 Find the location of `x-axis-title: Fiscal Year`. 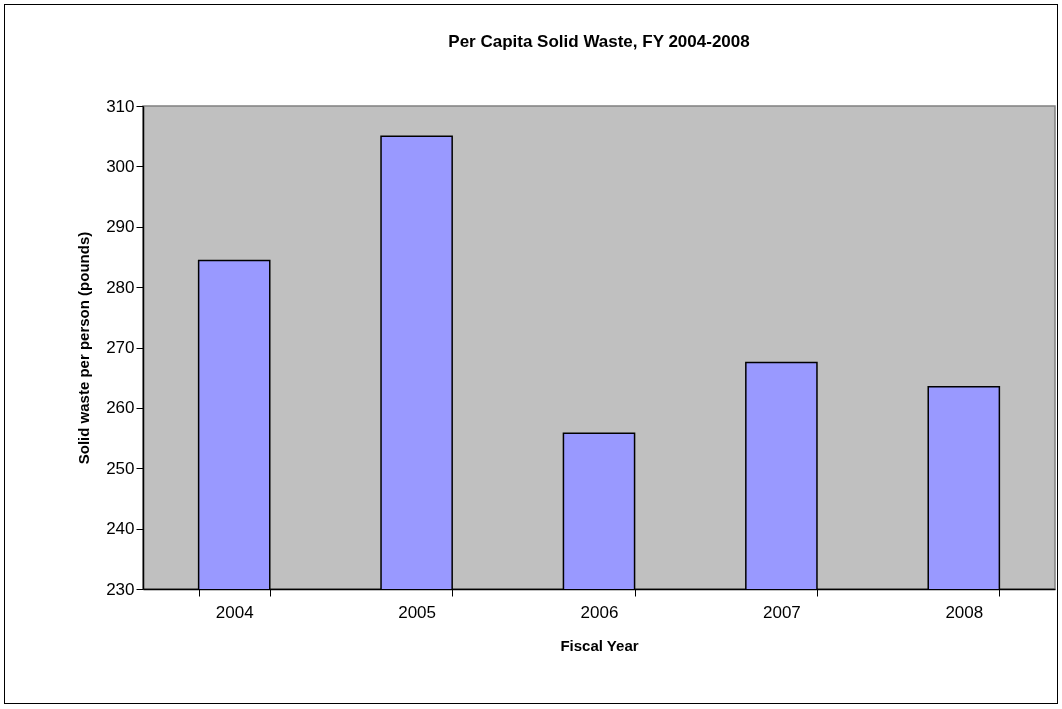

x-axis-title: Fiscal Year is located at coordinates (599, 645).